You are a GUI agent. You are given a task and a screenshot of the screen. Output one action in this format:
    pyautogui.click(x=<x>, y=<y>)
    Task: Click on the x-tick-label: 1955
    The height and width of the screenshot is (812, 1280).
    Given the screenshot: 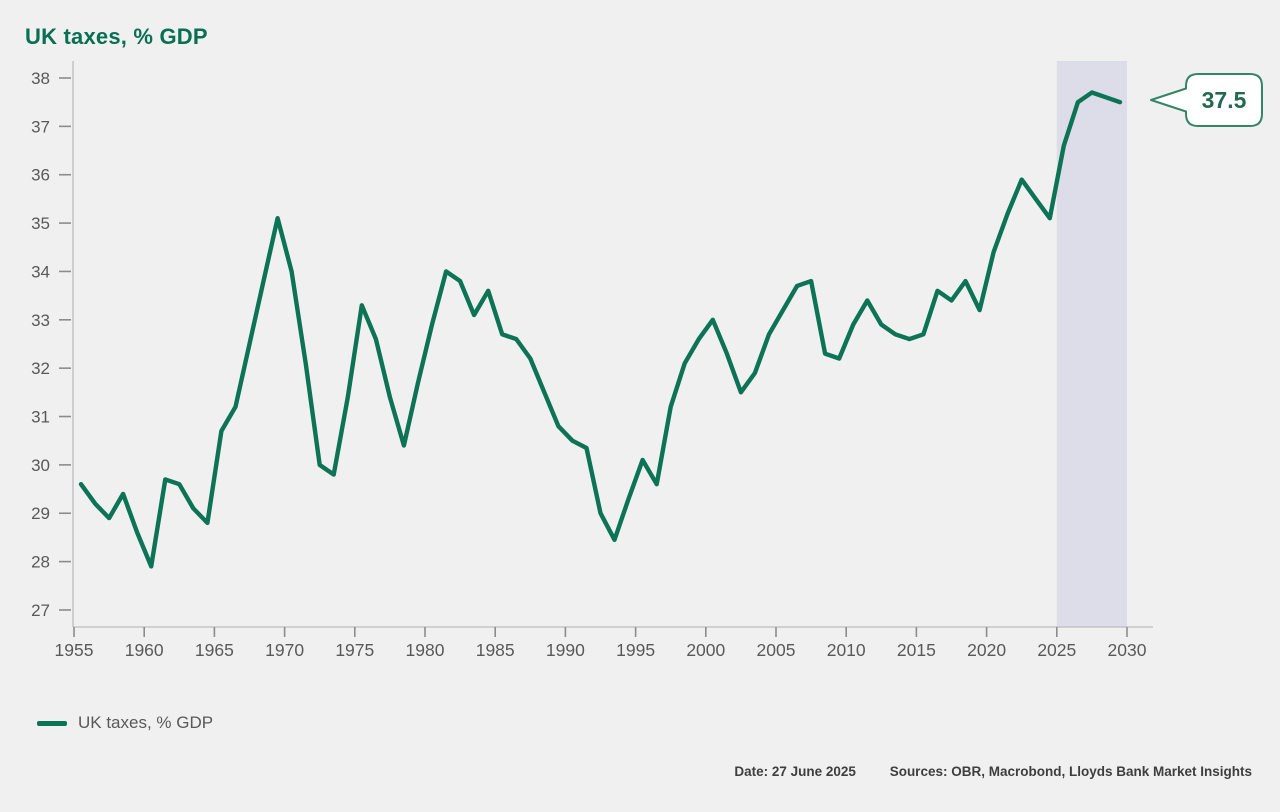 What is the action you would take?
    pyautogui.click(x=74, y=650)
    